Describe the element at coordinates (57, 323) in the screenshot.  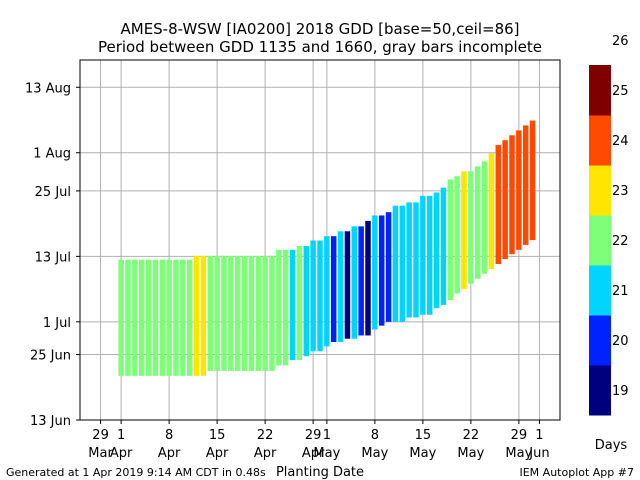
I see `y-tick-label: 1 Jul` at that location.